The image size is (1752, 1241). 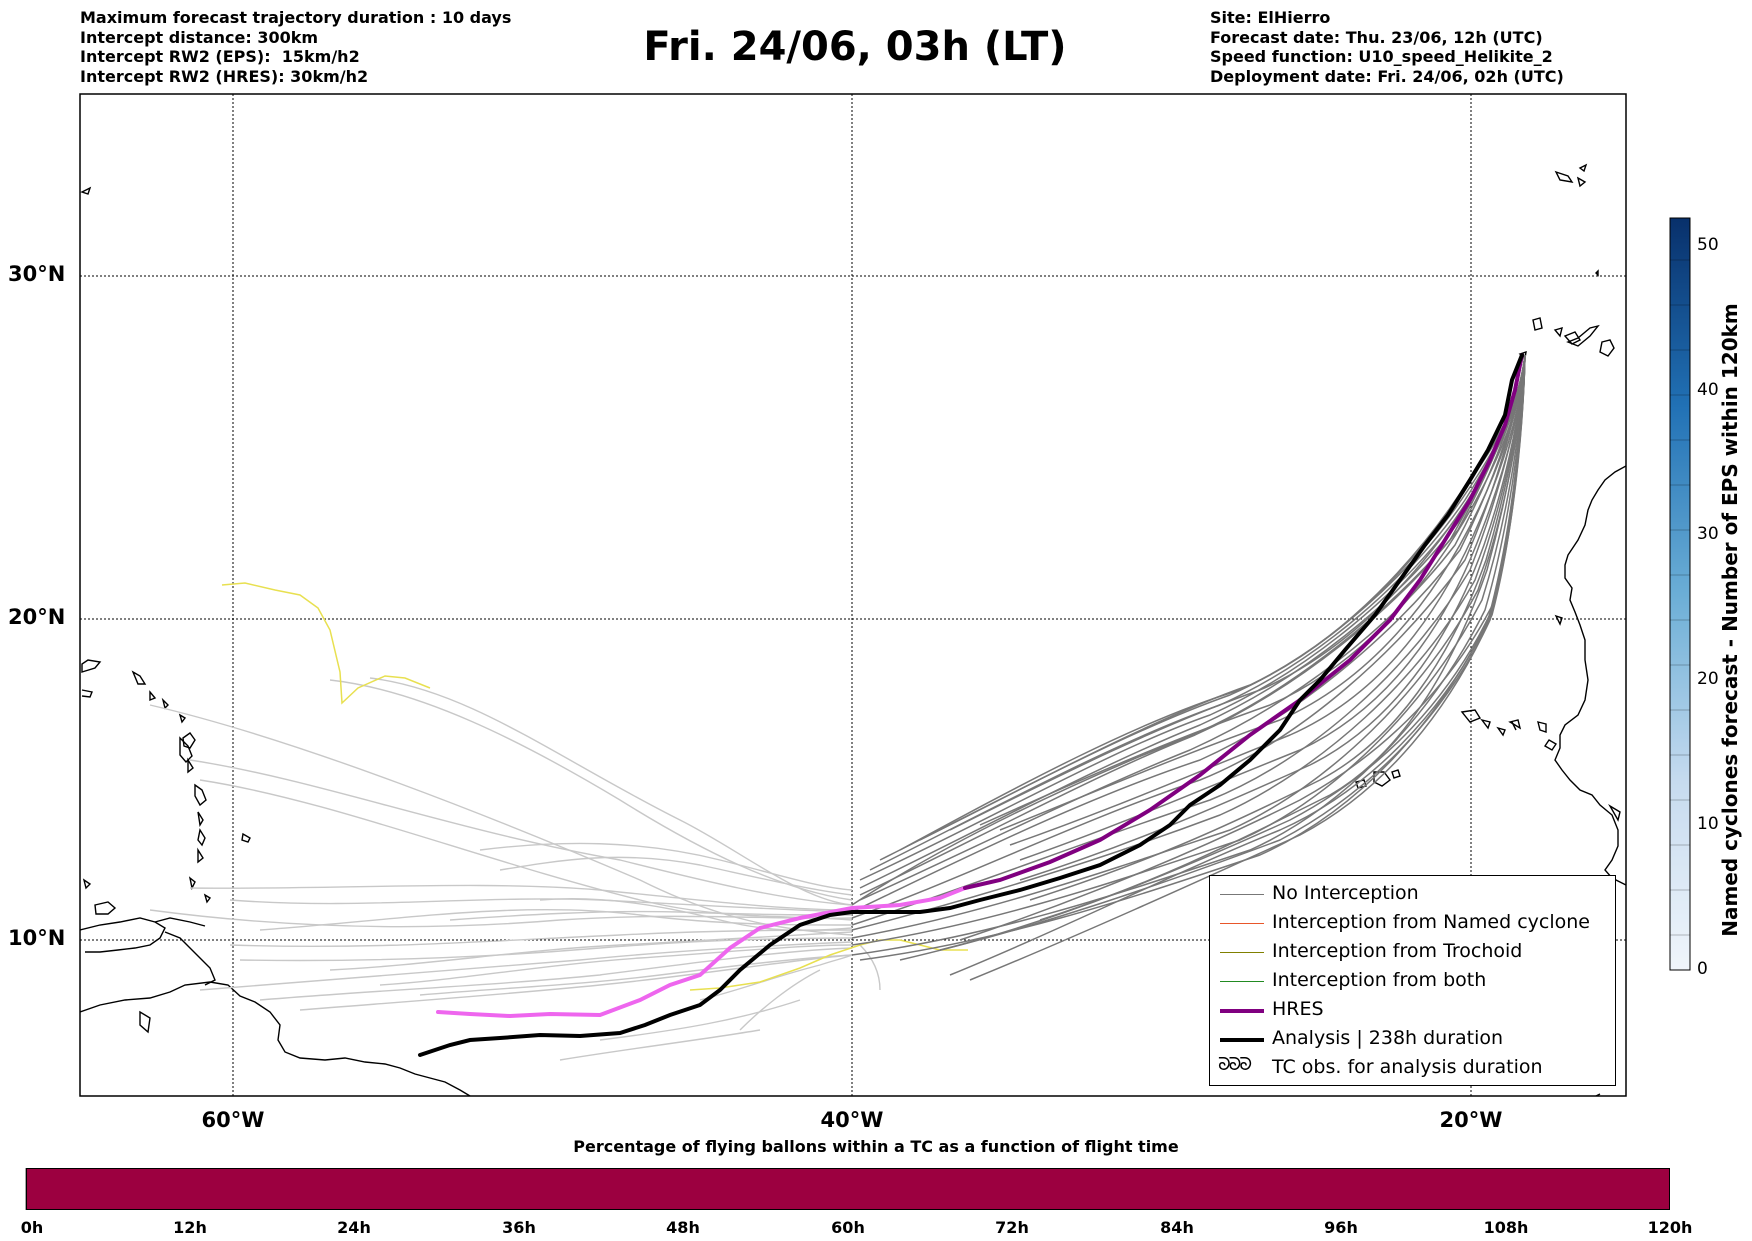 What do you see at coordinates (1341, 1227) in the screenshot?
I see `timeline-tick-96h: 96h` at bounding box center [1341, 1227].